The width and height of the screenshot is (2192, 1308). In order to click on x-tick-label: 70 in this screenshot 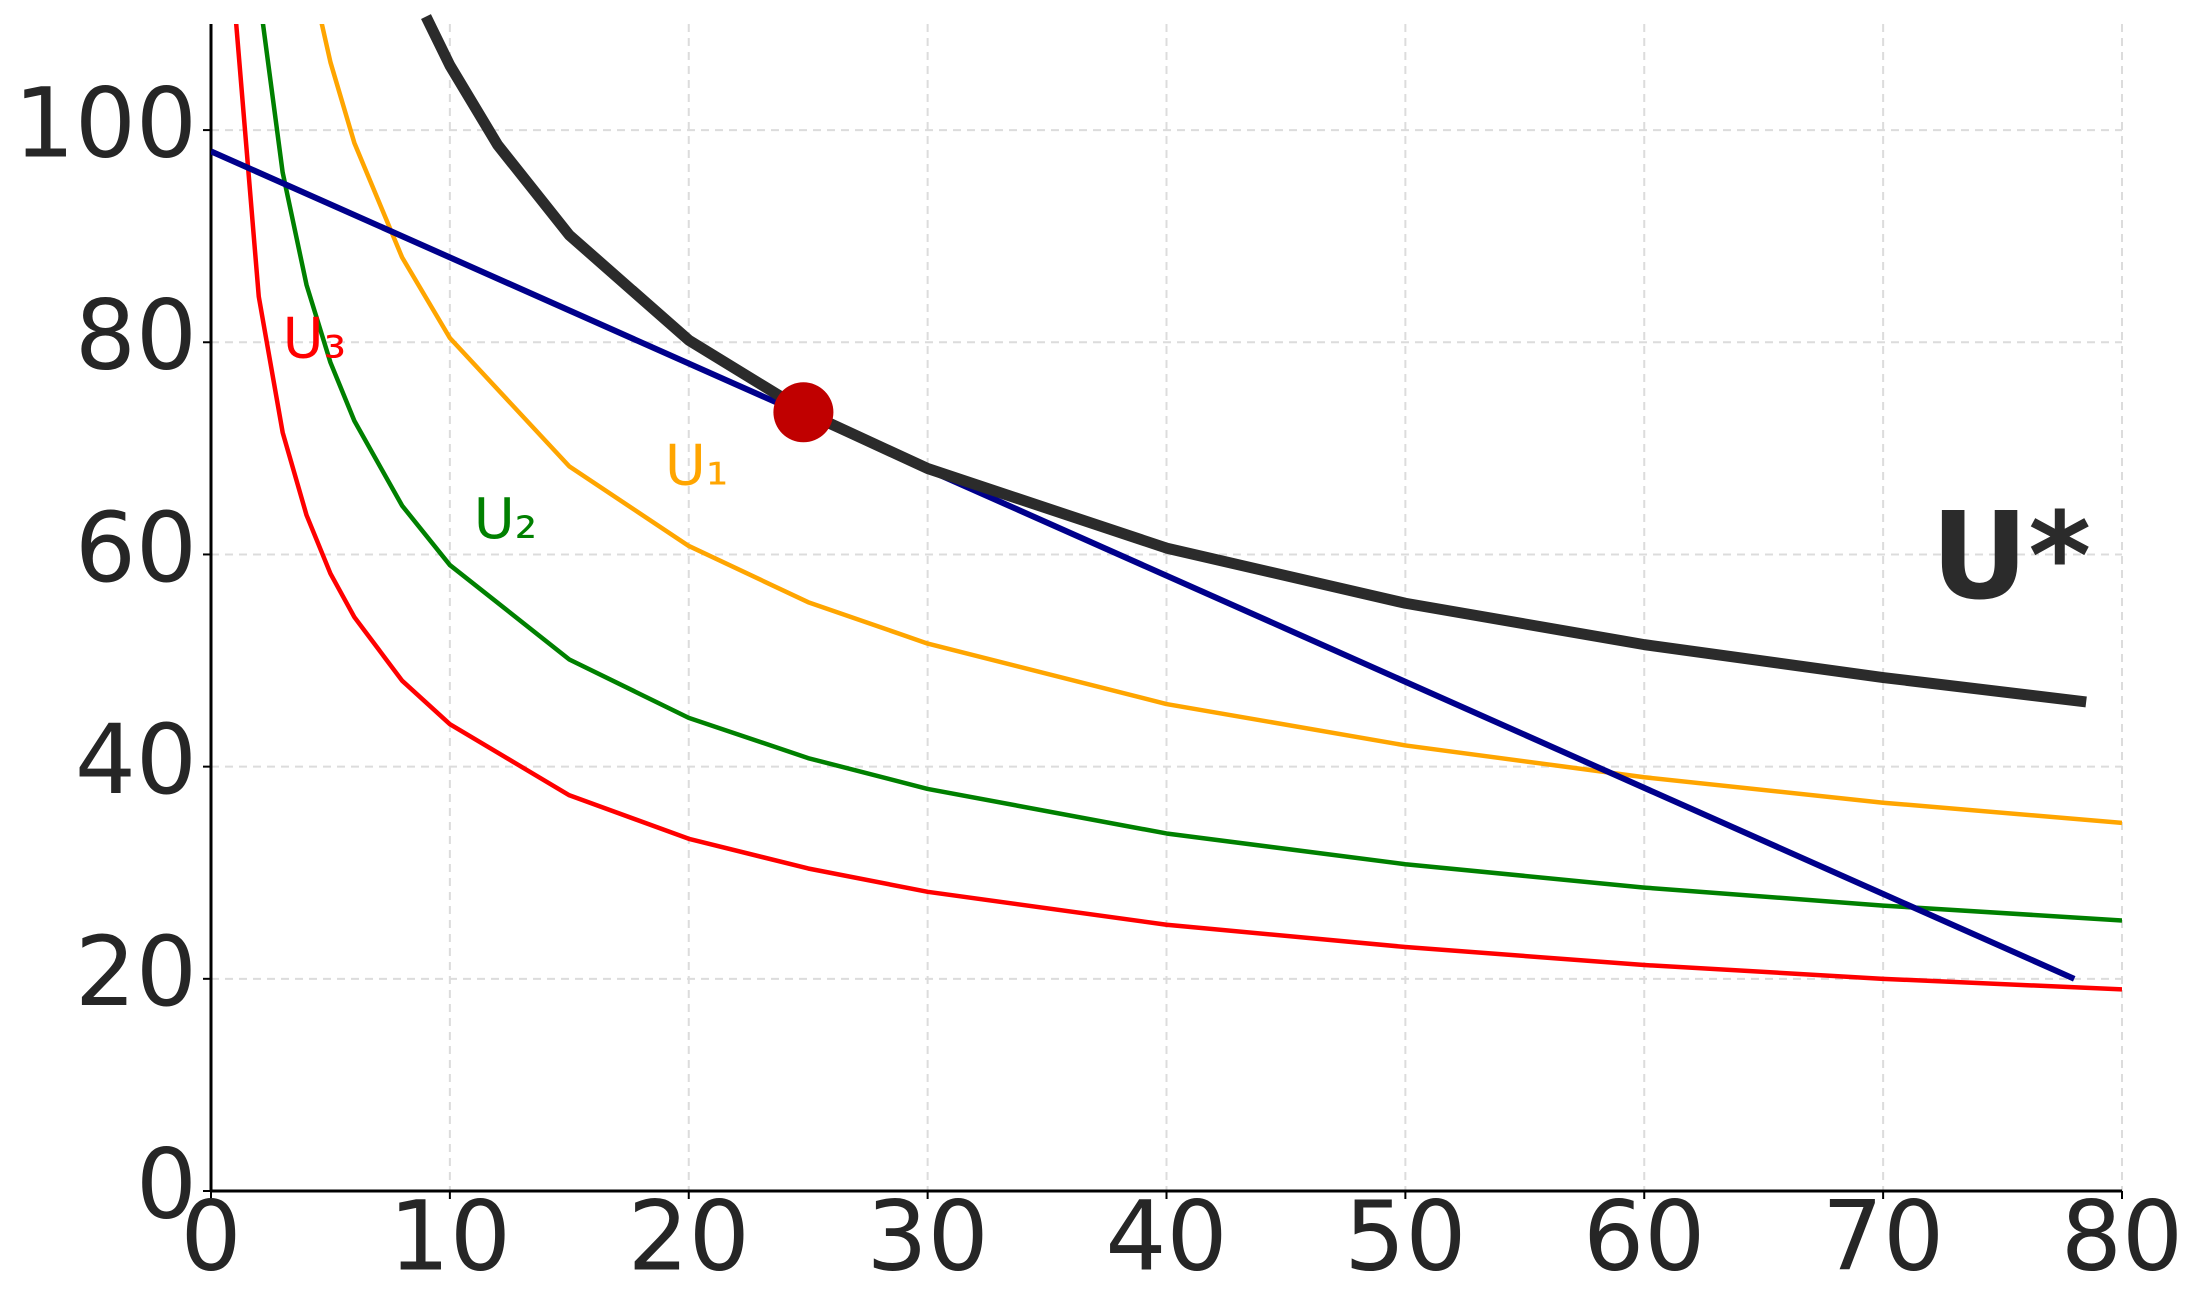, I will do `click(1883, 1236)`.